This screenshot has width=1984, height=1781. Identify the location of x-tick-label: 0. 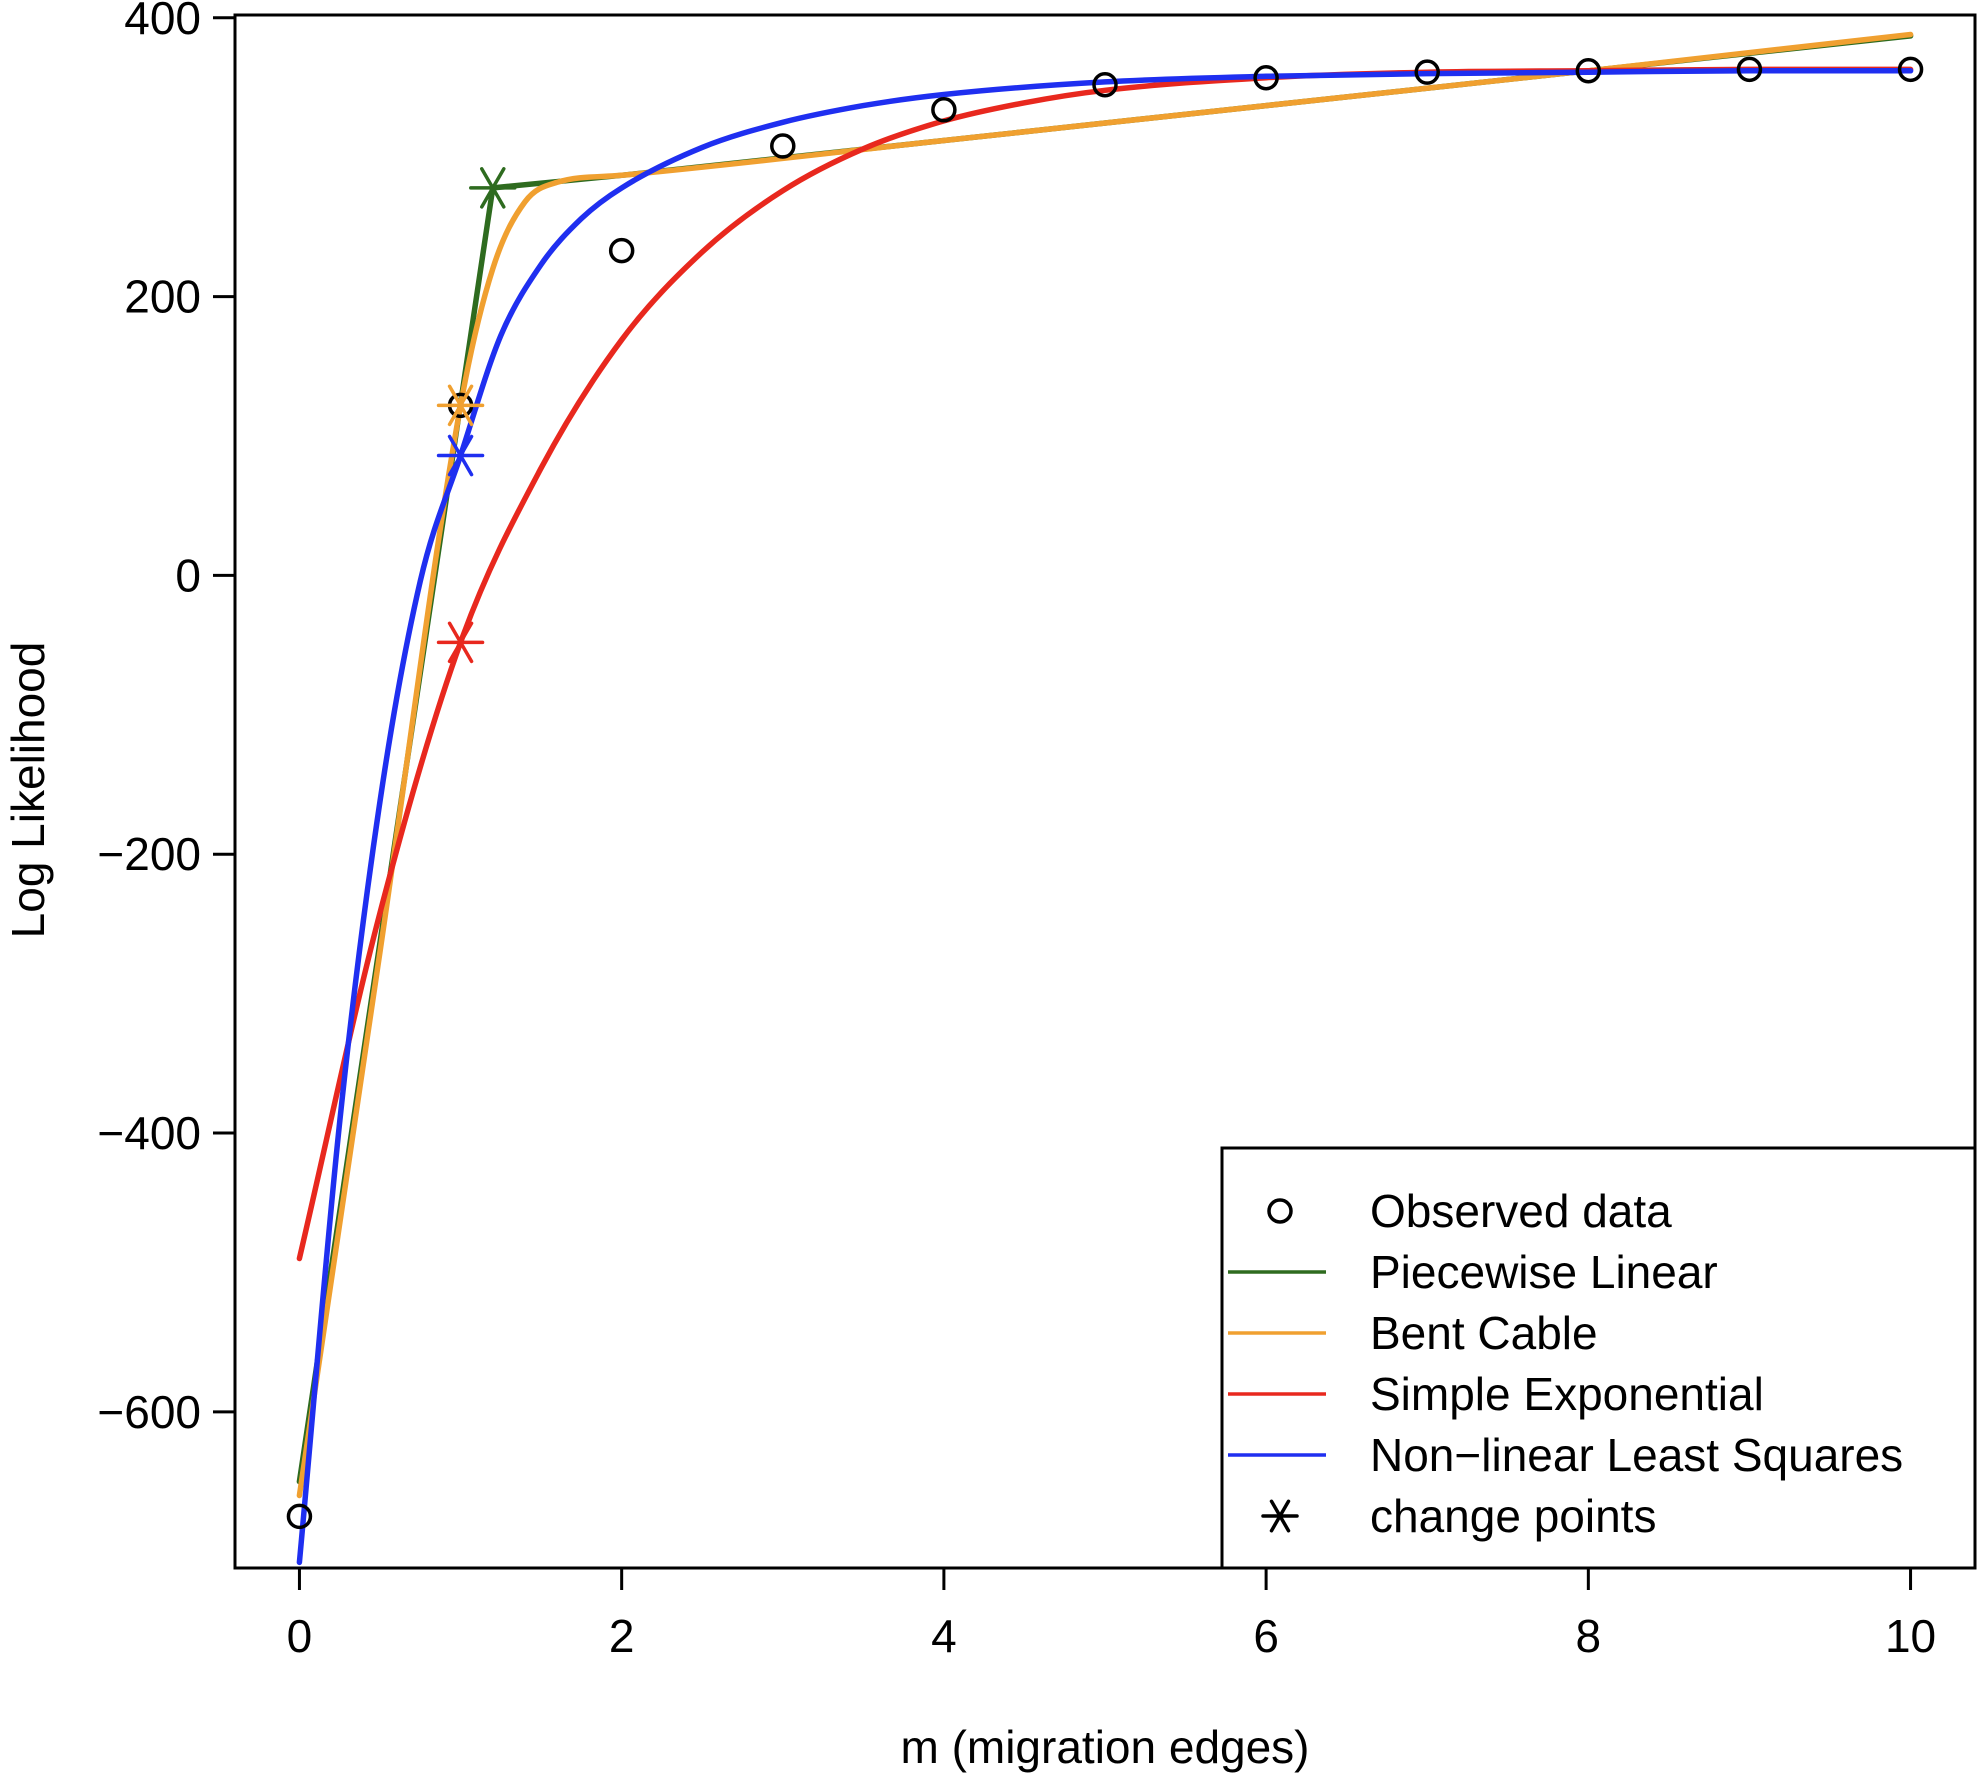
(300, 1636).